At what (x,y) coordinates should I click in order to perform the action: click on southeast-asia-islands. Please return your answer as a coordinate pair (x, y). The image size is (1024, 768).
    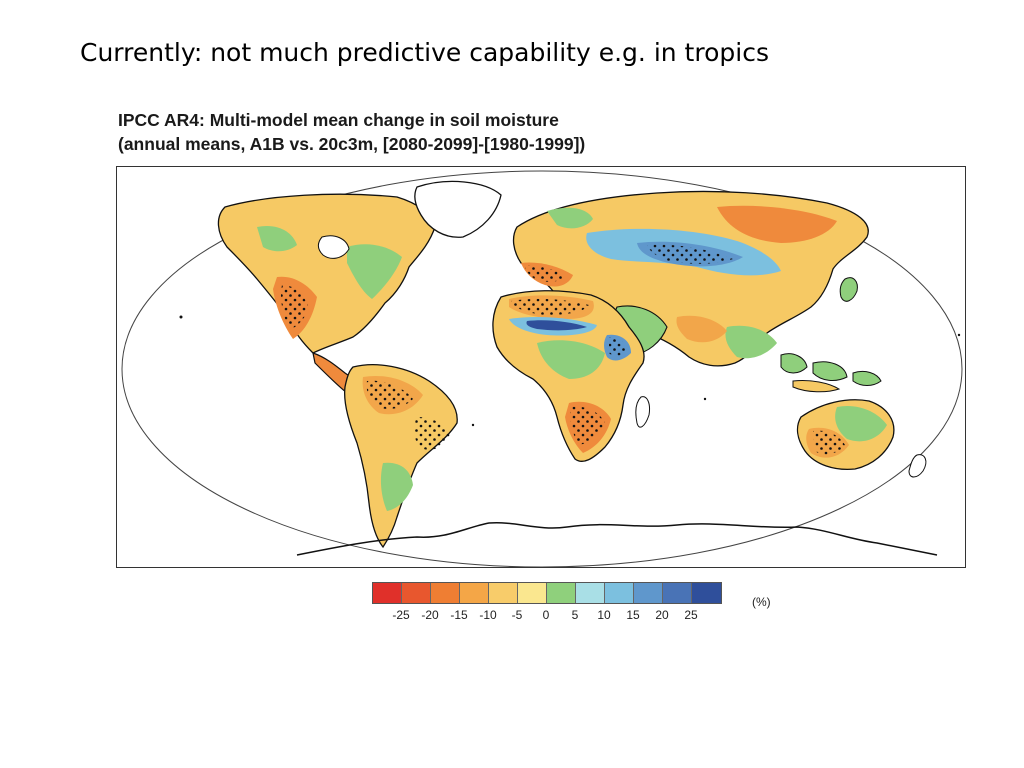
    Looking at the image, I should click on (831, 373).